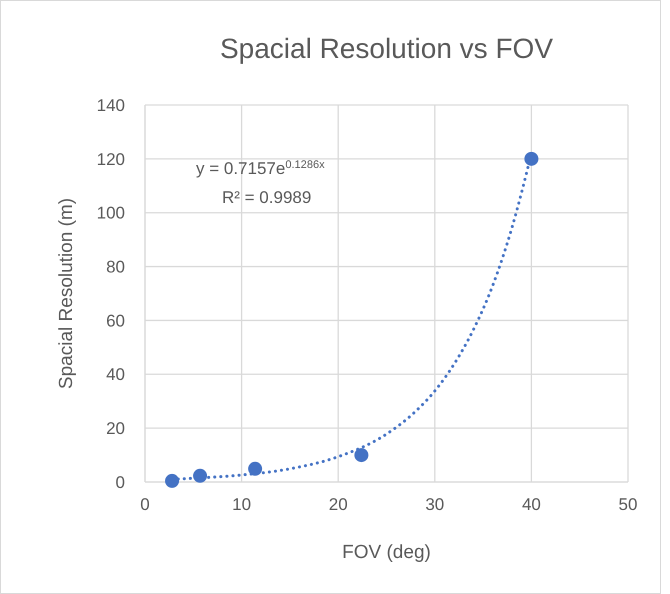  What do you see at coordinates (338, 504) in the screenshot?
I see `x-tick-label: 20` at bounding box center [338, 504].